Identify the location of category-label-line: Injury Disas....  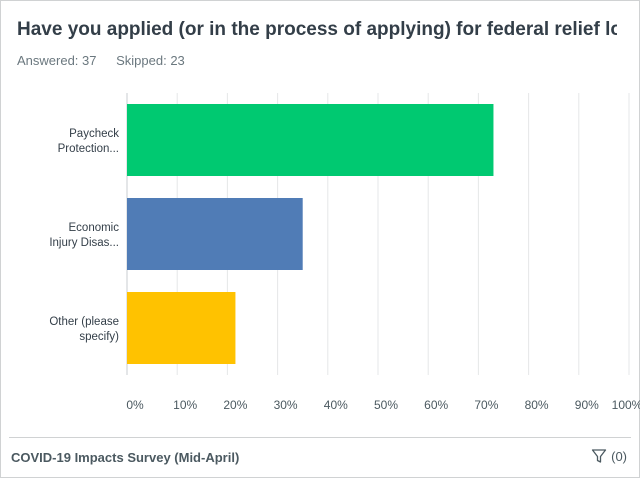
(84, 243).